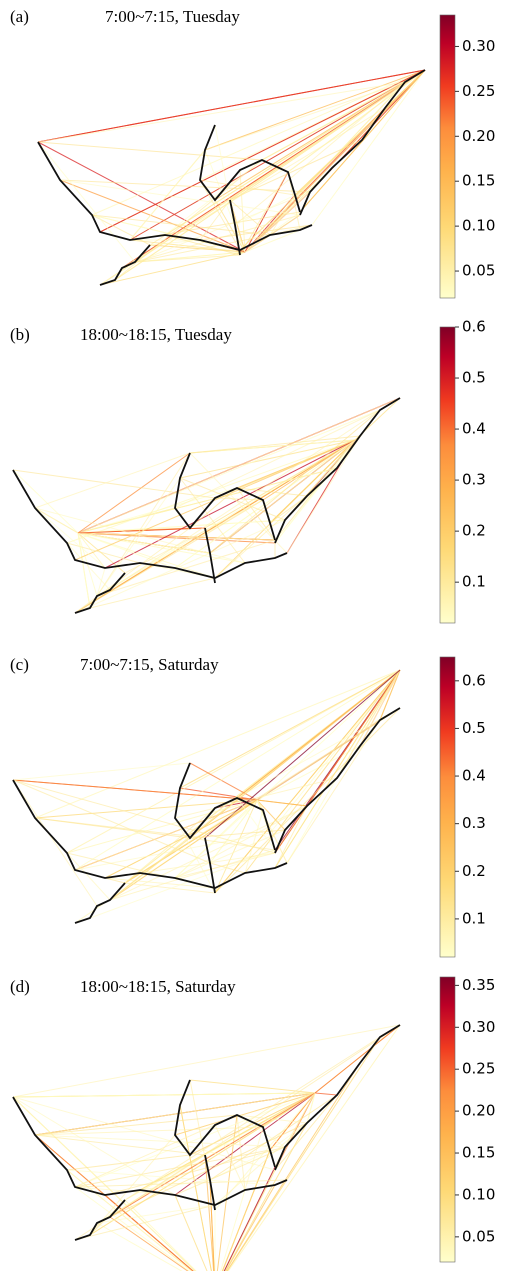 Image resolution: width=509 pixels, height=1271 pixels. What do you see at coordinates (478, 271) in the screenshot?
I see `colorbar-tick-label: 0.05` at bounding box center [478, 271].